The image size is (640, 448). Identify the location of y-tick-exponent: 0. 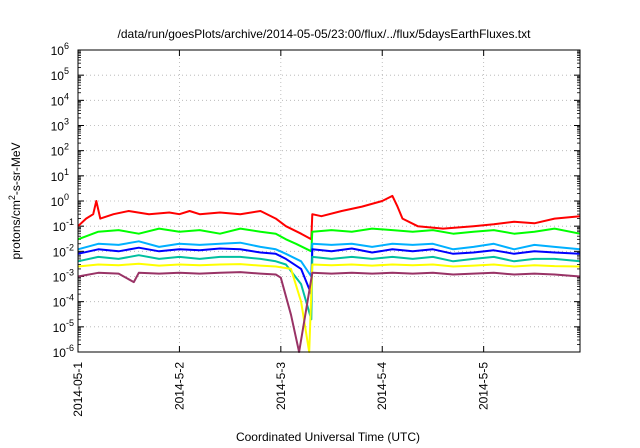
(66, 197).